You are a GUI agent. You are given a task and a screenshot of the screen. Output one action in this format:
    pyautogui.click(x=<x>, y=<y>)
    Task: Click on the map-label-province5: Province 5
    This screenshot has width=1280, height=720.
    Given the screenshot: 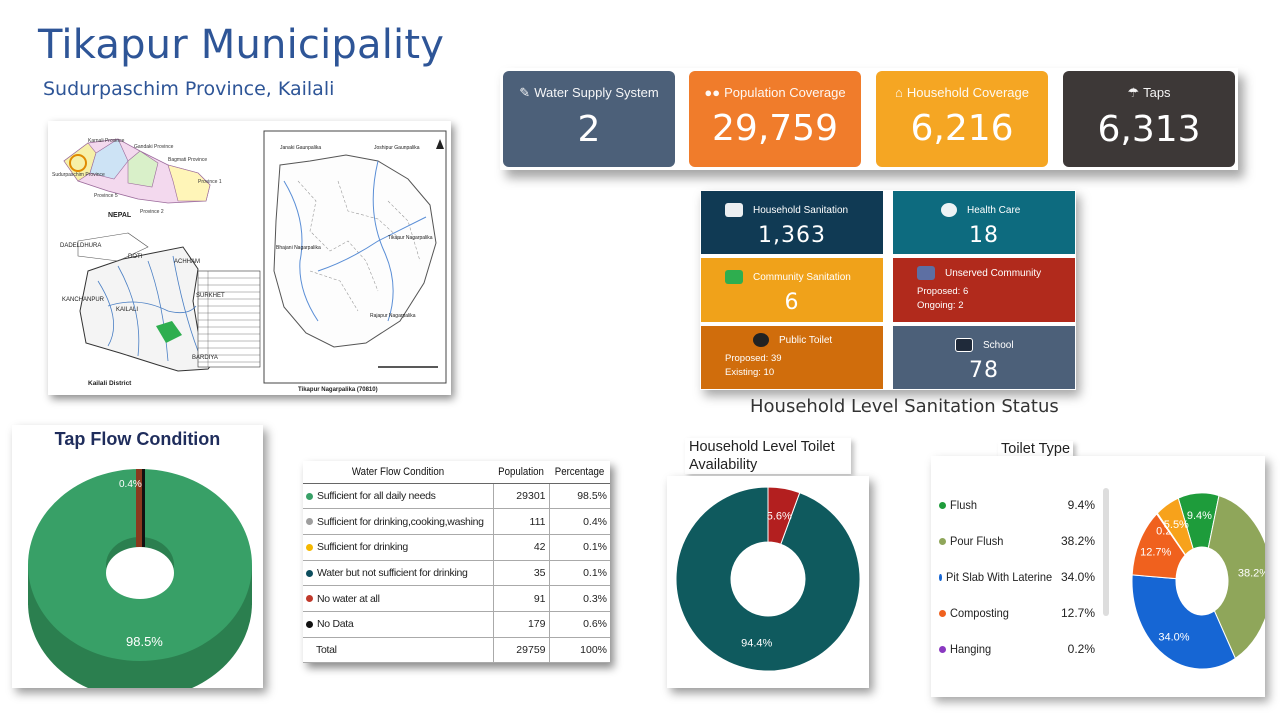 What is the action you would take?
    pyautogui.click(x=106, y=196)
    